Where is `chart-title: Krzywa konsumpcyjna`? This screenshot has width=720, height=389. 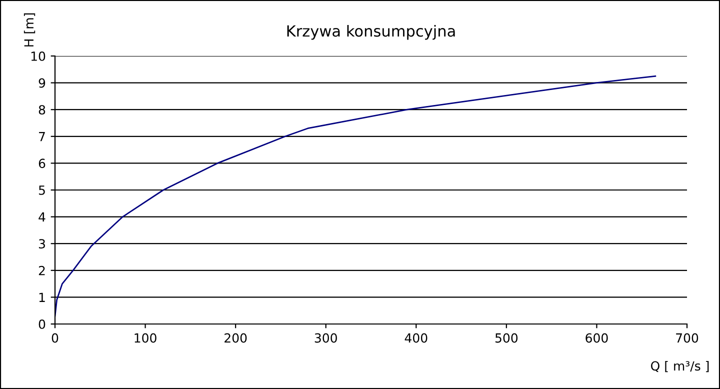
chart-title: Krzywa konsumpcyjna is located at coordinates (371, 32).